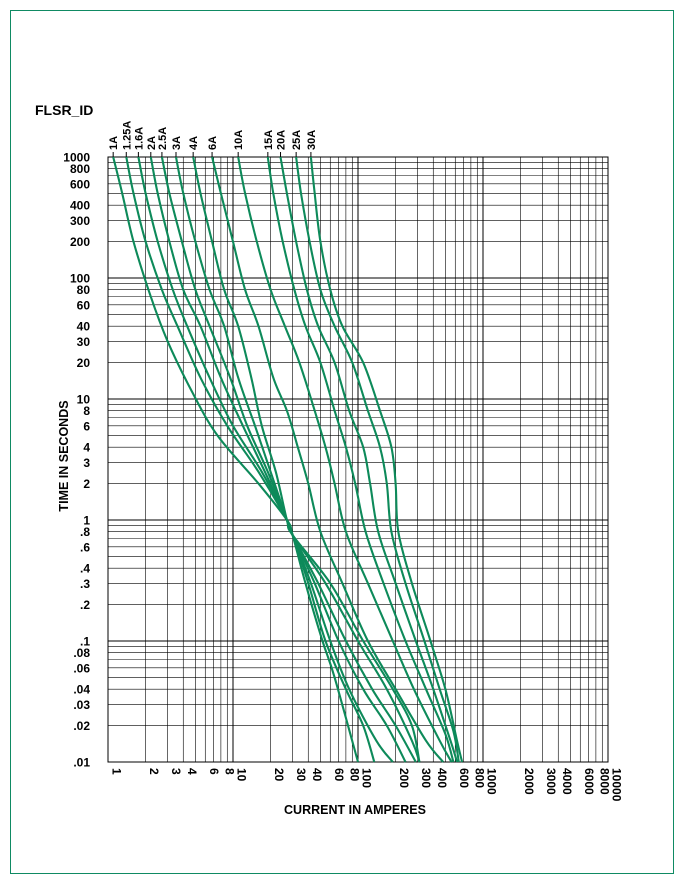  I want to click on y-tick-label: 30, so click(84, 342).